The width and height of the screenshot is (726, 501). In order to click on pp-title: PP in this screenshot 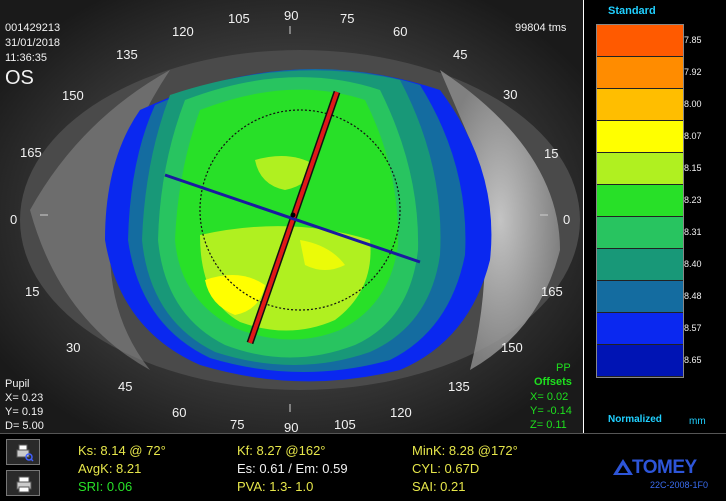, I will do `click(563, 368)`.